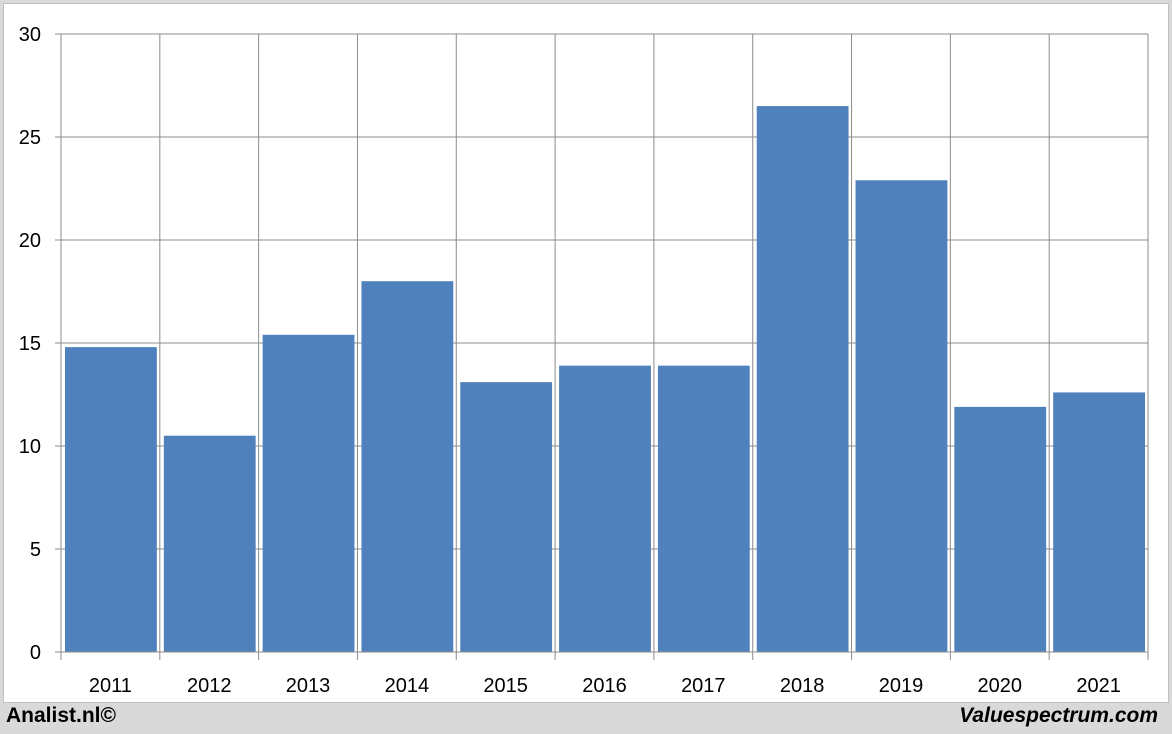 The image size is (1172, 734). What do you see at coordinates (506, 517) in the screenshot?
I see `bar-2015` at bounding box center [506, 517].